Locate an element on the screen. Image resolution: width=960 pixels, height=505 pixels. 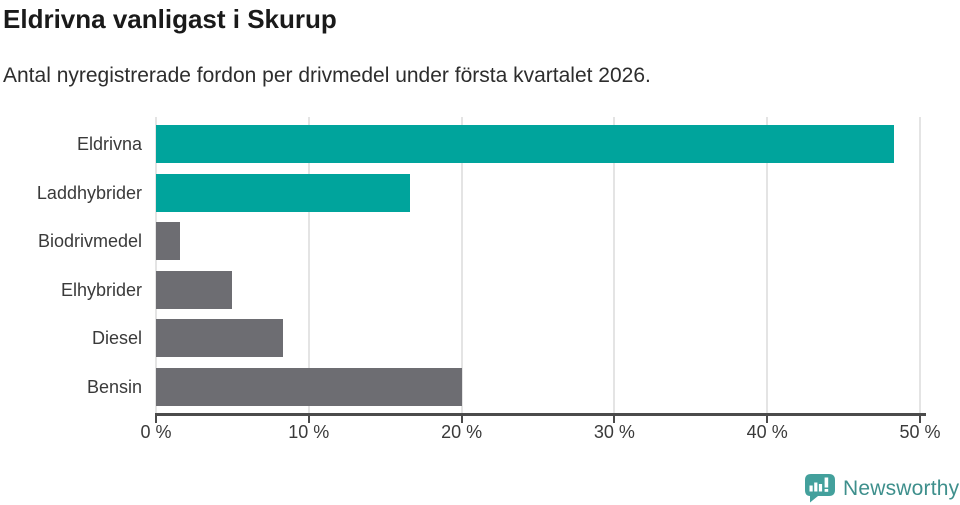
newsworthy-logo-text: Newsworthy is located at coordinates (901, 488).